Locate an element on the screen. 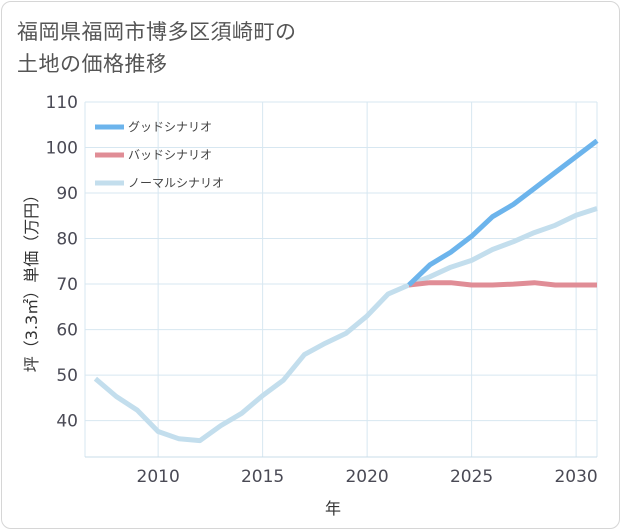 This screenshot has height=530, width=621. series-line-bad is located at coordinates (502, 284).